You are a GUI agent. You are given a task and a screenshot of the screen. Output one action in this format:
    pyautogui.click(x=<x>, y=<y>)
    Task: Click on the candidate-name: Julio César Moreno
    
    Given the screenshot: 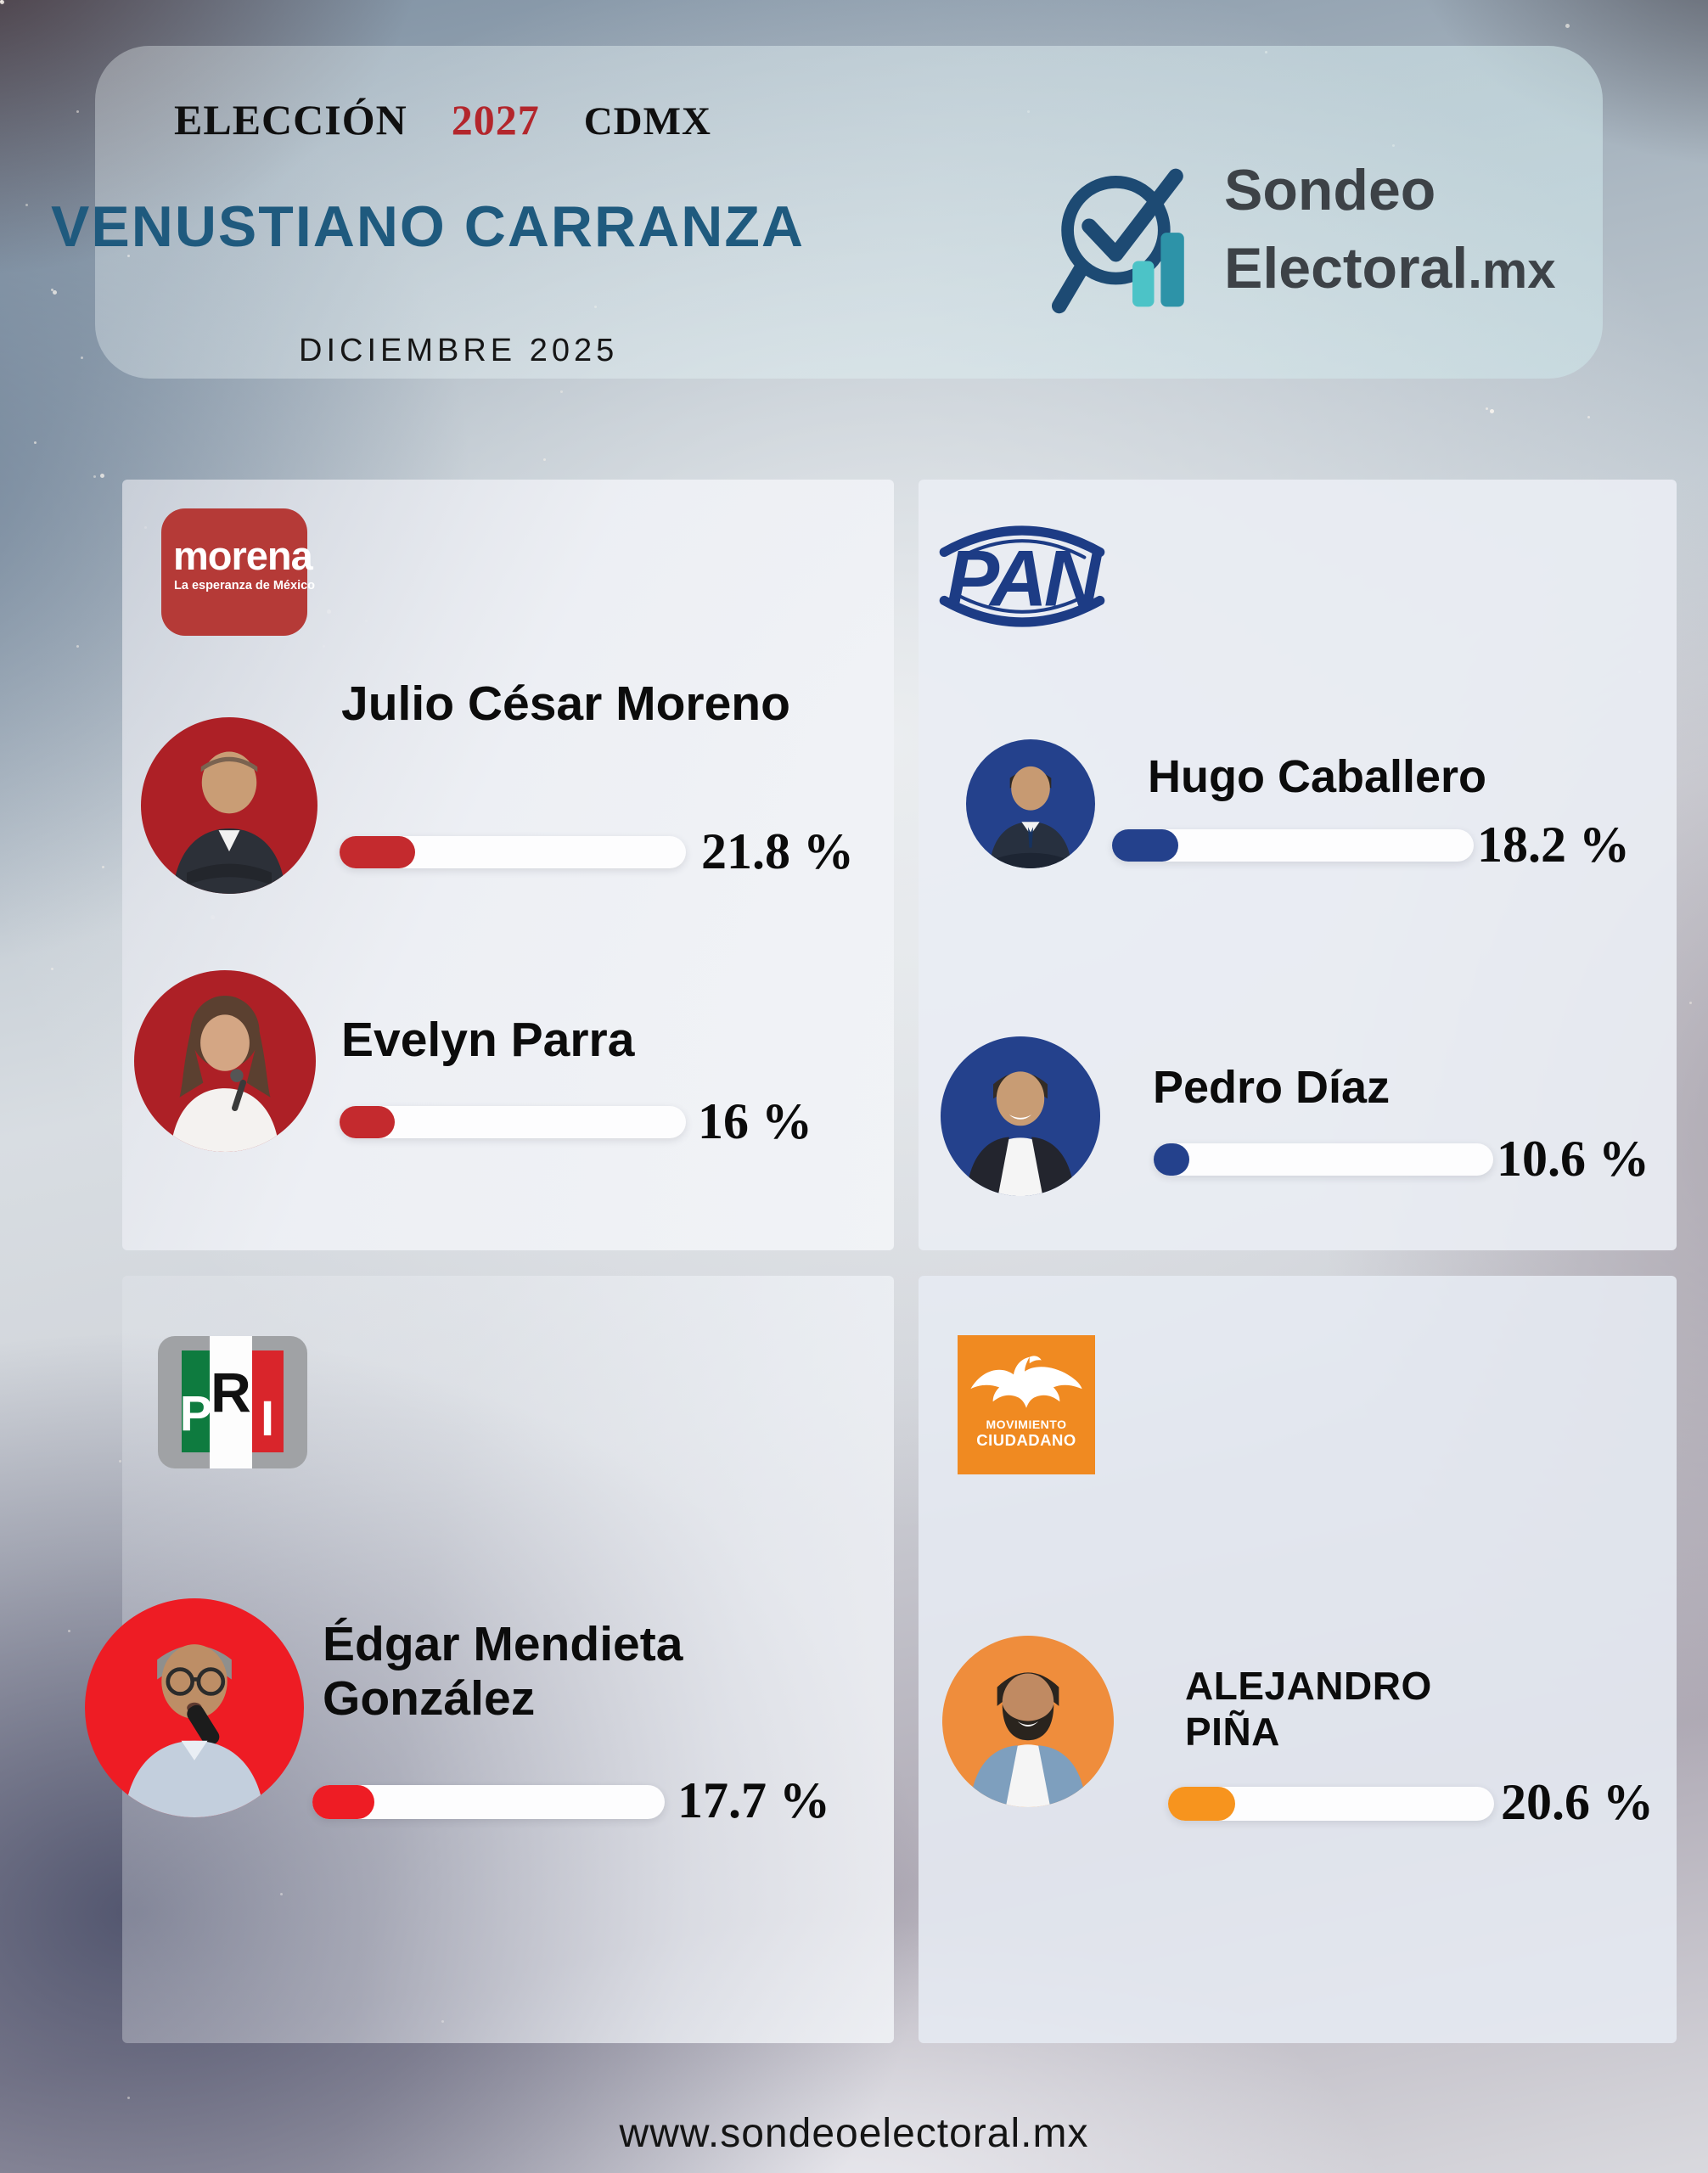 What is the action you would take?
    pyautogui.click(x=565, y=704)
    